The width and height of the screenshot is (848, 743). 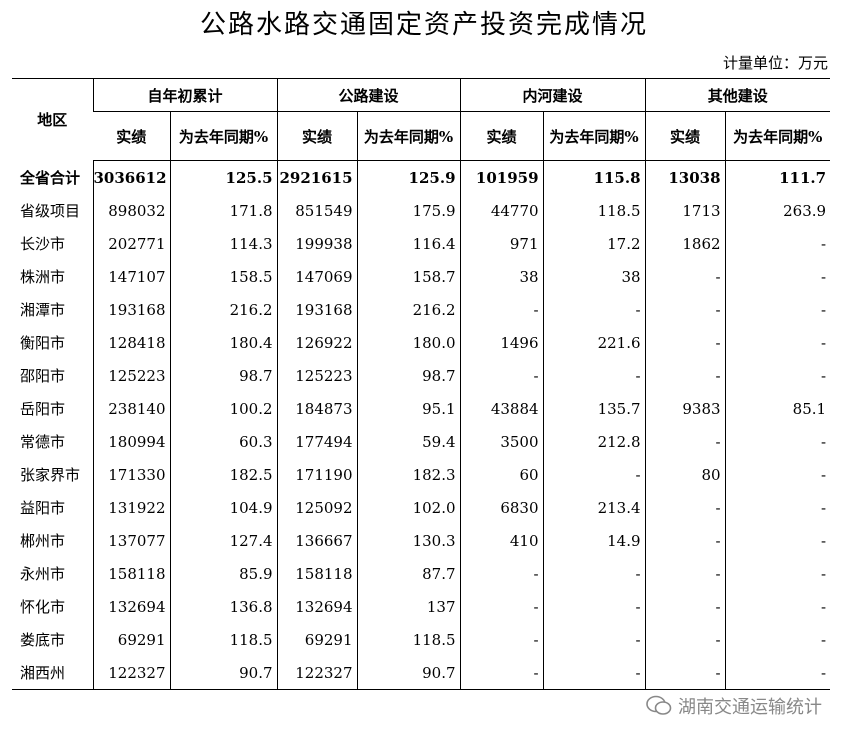 I want to click on value-cell: 125.9, so click(x=408, y=177).